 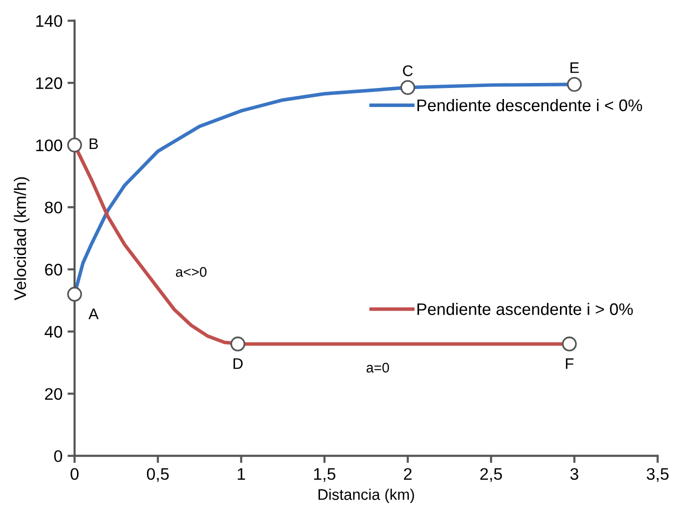 What do you see at coordinates (53, 332) in the screenshot?
I see `y-tick-label: 40` at bounding box center [53, 332].